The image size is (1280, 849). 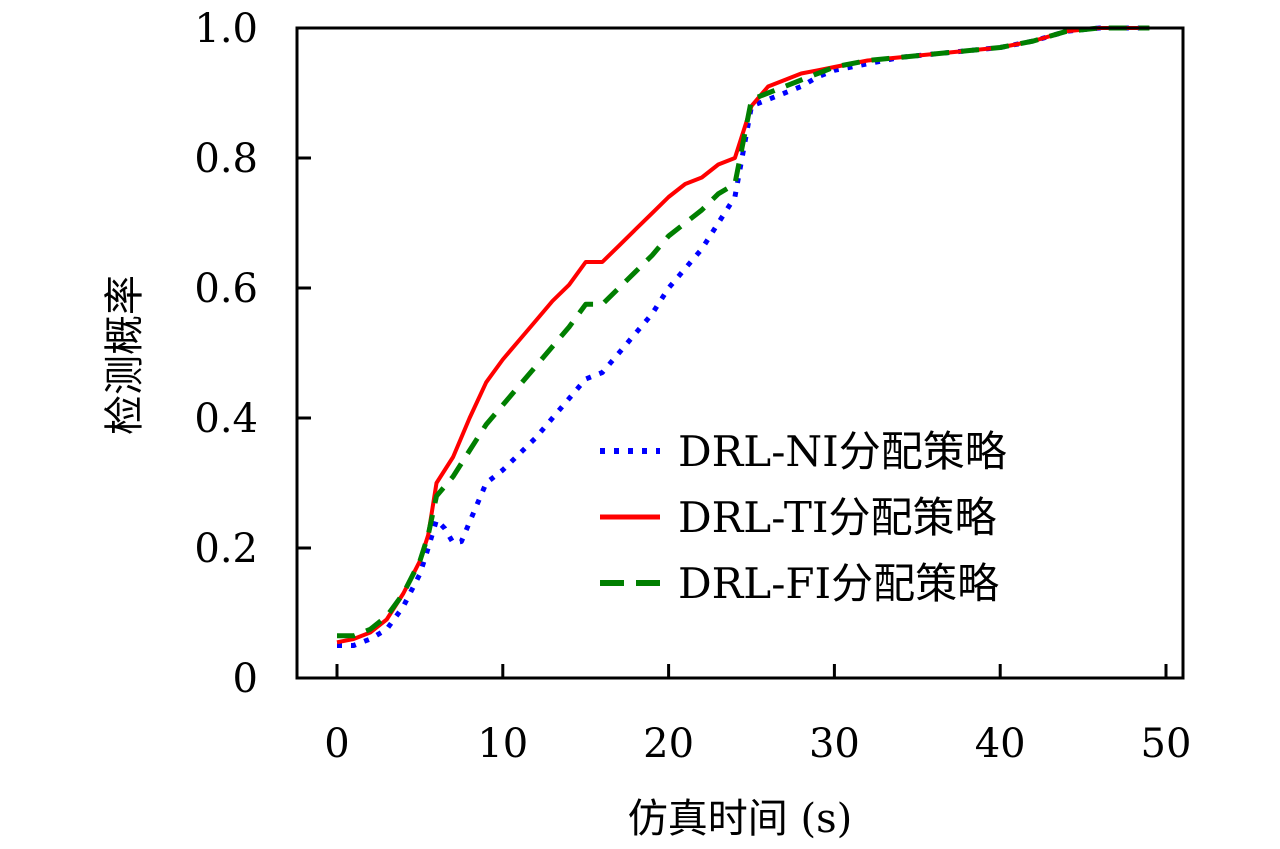 I want to click on x-tick-label: 20, so click(x=668, y=744).